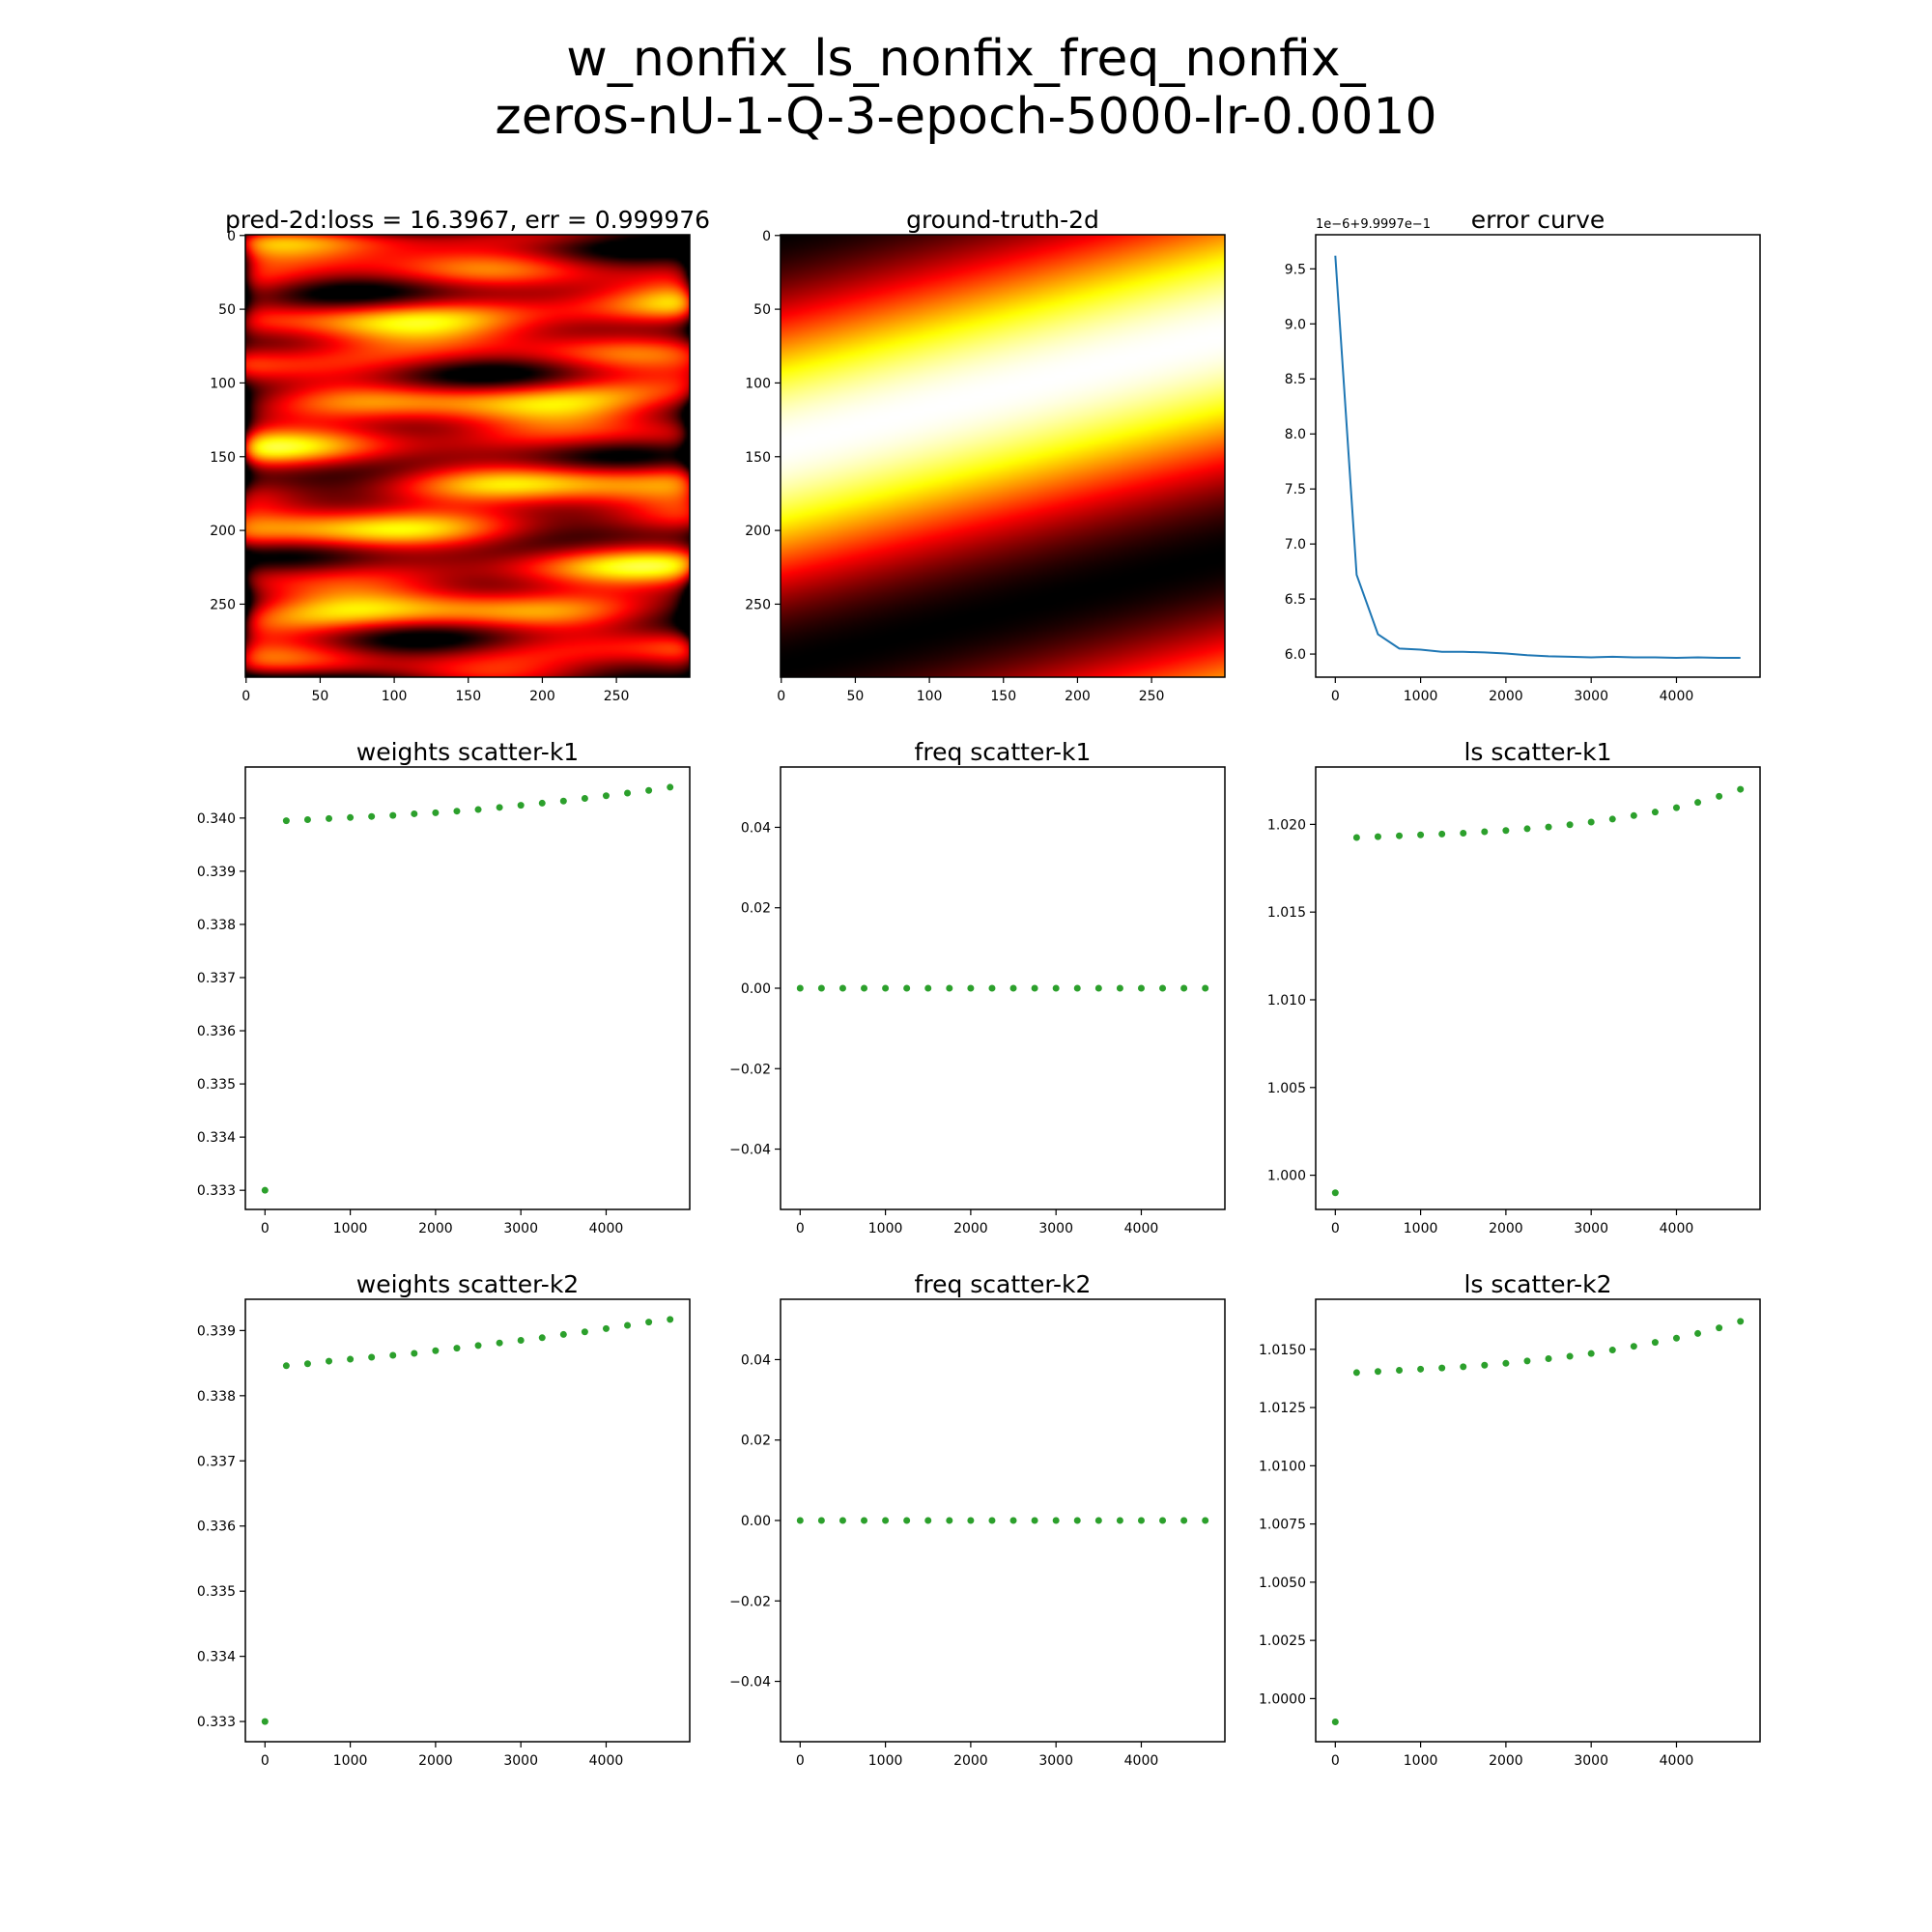 Image resolution: width=1932 pixels, height=1932 pixels. What do you see at coordinates (467, 752) in the screenshot?
I see `chart-title: weights scatter-k1` at bounding box center [467, 752].